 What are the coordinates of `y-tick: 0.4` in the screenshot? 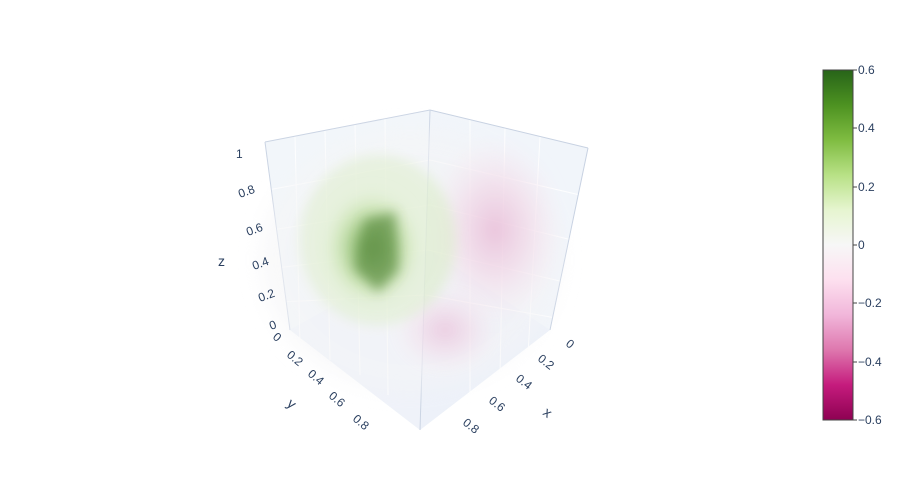 It's located at (316, 378).